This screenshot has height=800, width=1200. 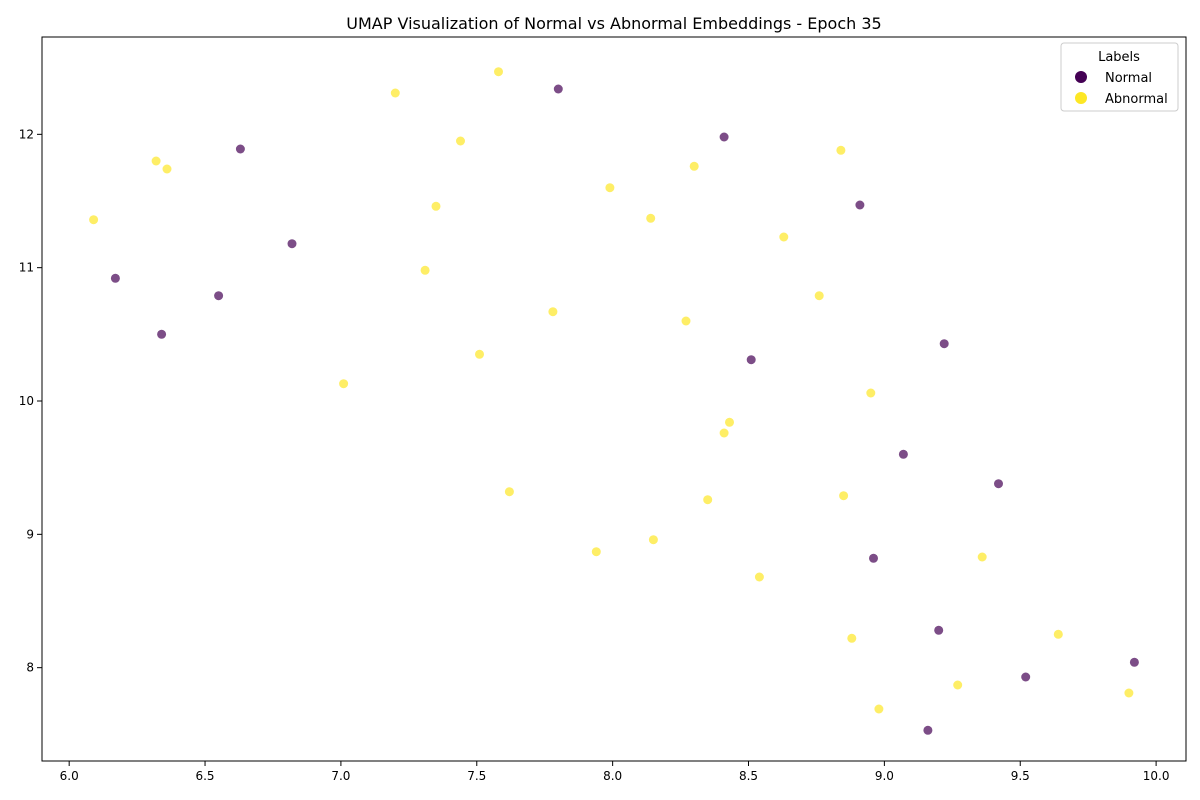 What do you see at coordinates (204, 776) in the screenshot?
I see `x-tick-label-1: 6.5` at bounding box center [204, 776].